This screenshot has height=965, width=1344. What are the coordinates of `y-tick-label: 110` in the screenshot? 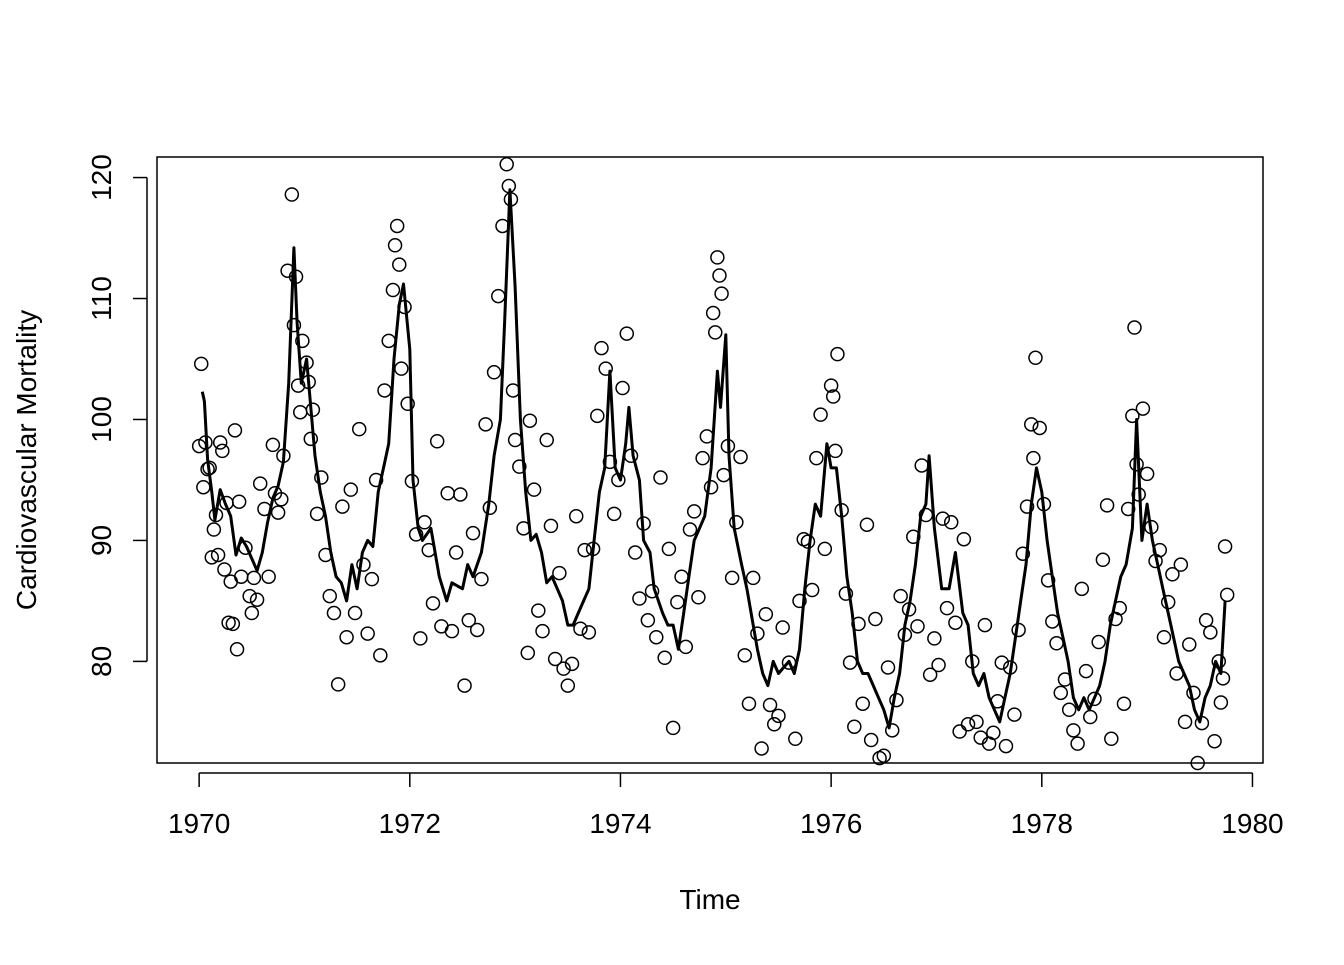 It's located at (101, 298).